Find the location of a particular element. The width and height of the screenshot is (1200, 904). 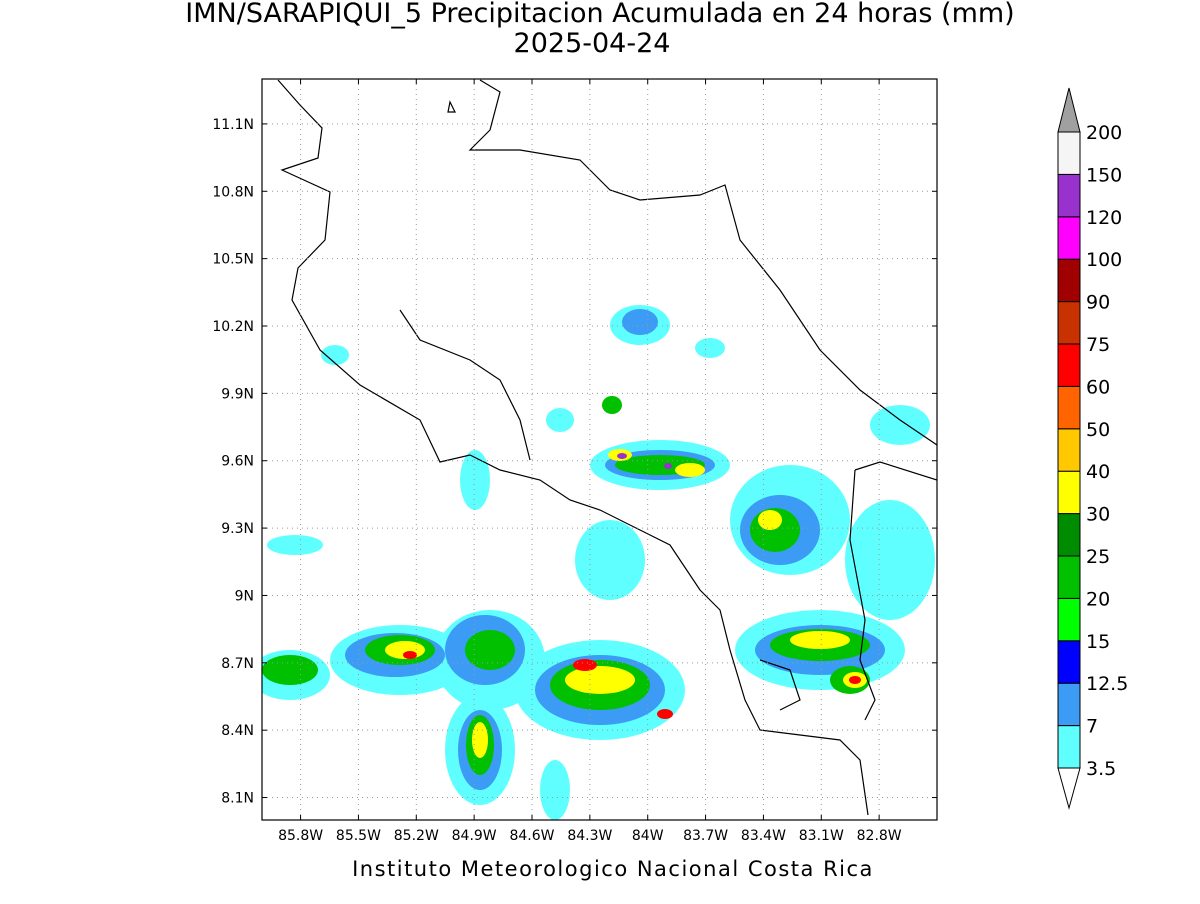

lon-label: 85.2W is located at coordinates (416, 836).